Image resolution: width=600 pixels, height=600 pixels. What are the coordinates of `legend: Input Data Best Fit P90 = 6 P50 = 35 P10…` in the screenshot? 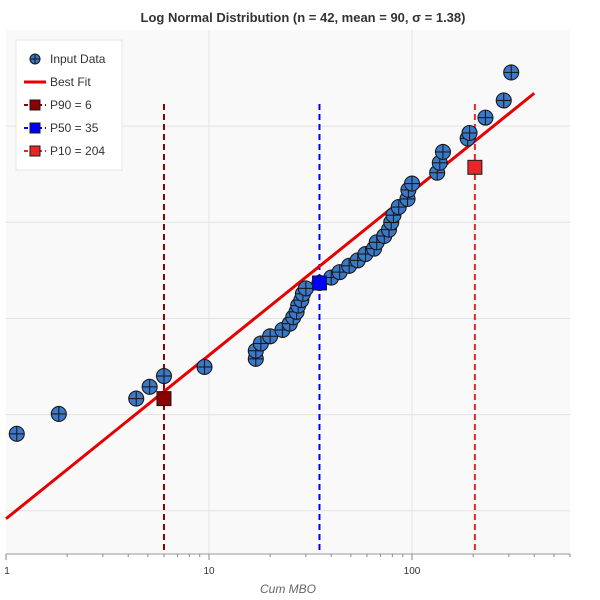 It's located at (69, 105).